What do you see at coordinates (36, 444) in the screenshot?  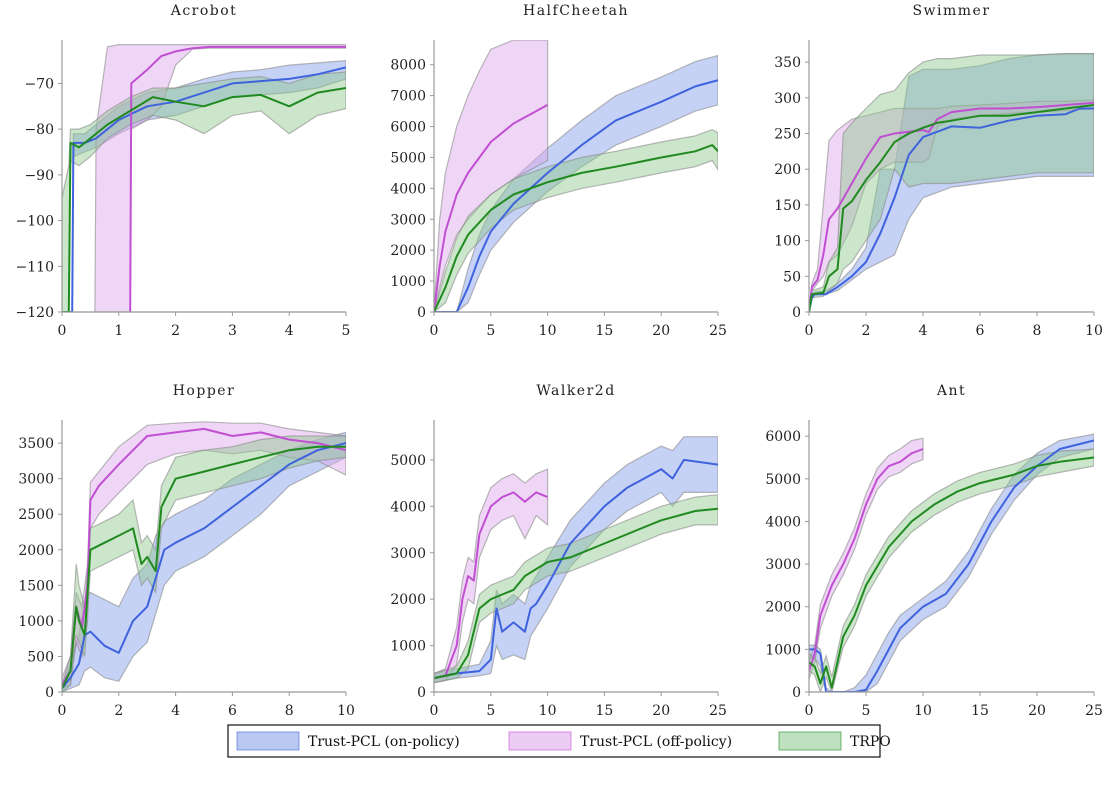 I see `y-tick-label: 3500` at bounding box center [36, 444].